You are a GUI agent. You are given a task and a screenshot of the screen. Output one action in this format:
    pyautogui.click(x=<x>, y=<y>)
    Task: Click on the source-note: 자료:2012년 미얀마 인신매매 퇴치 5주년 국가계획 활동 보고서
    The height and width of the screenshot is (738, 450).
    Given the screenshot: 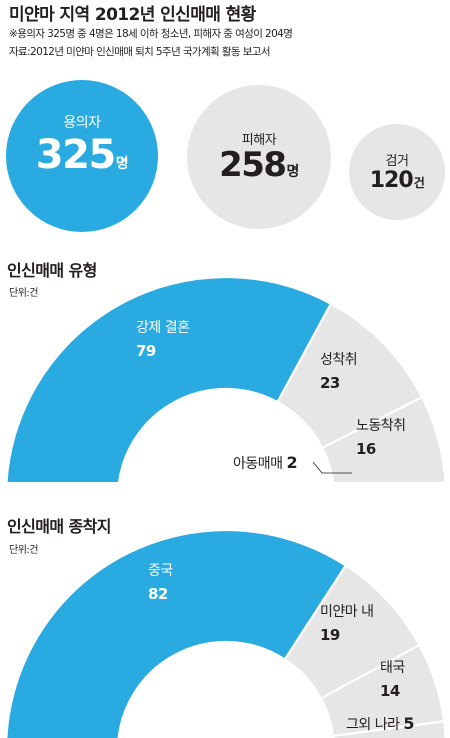 What is the action you would take?
    pyautogui.click(x=139, y=52)
    